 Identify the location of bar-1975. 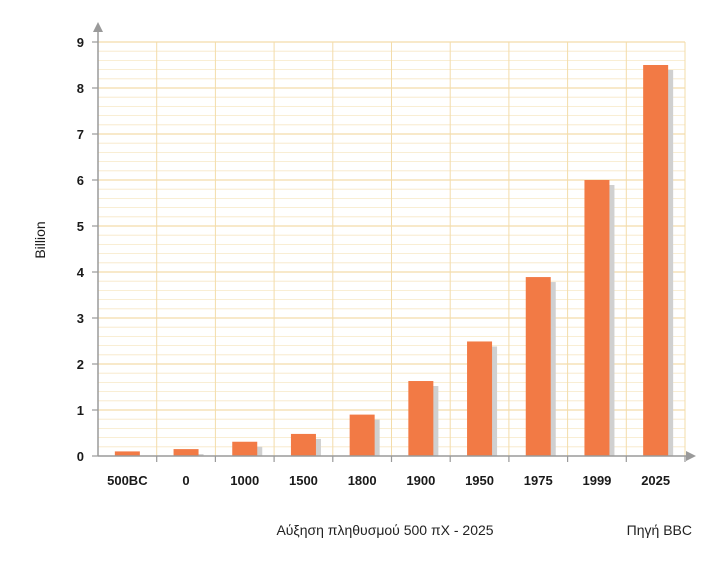
(538, 366).